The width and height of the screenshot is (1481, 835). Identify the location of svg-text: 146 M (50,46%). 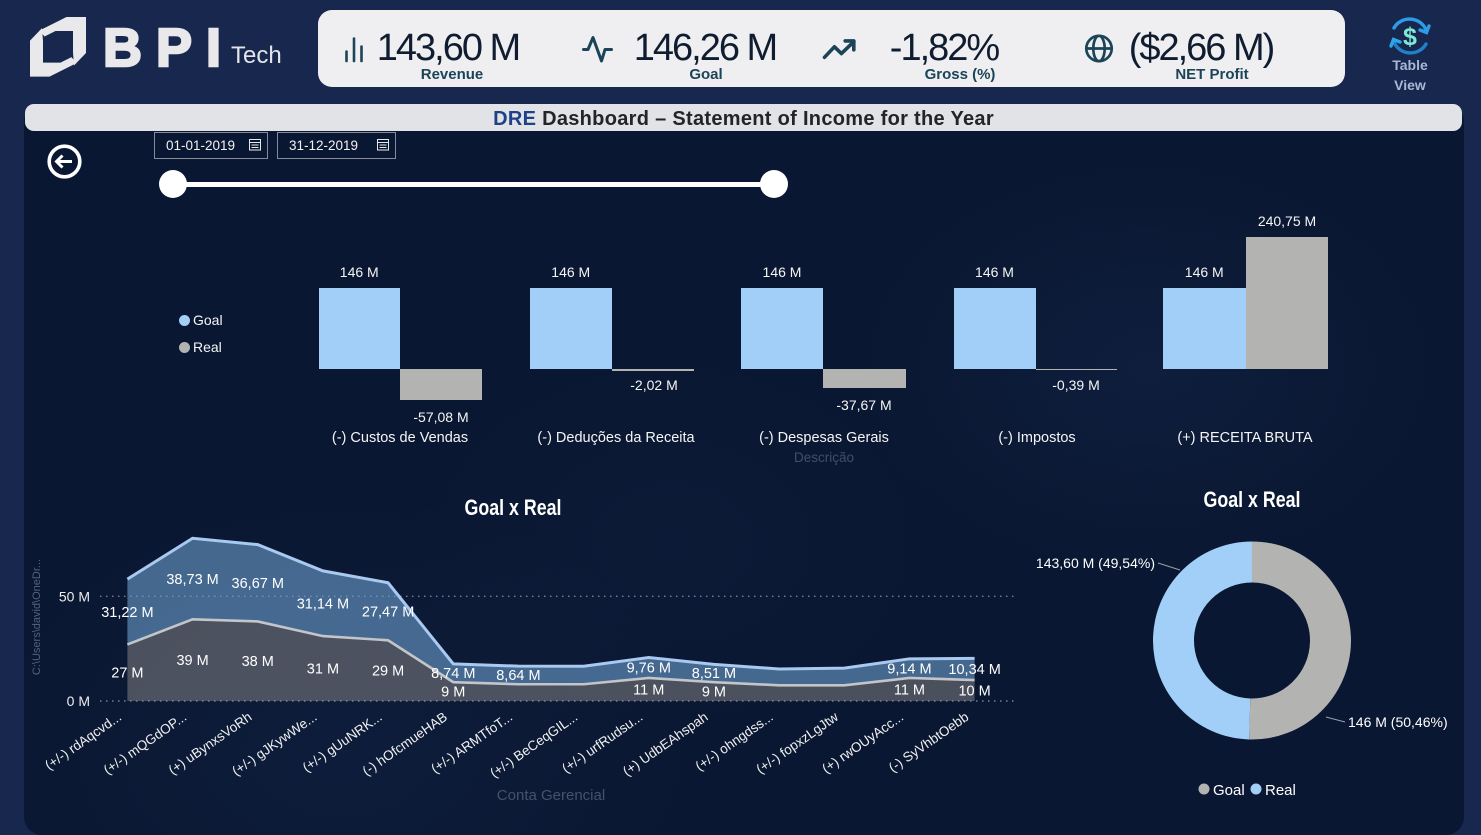
(1398, 722).